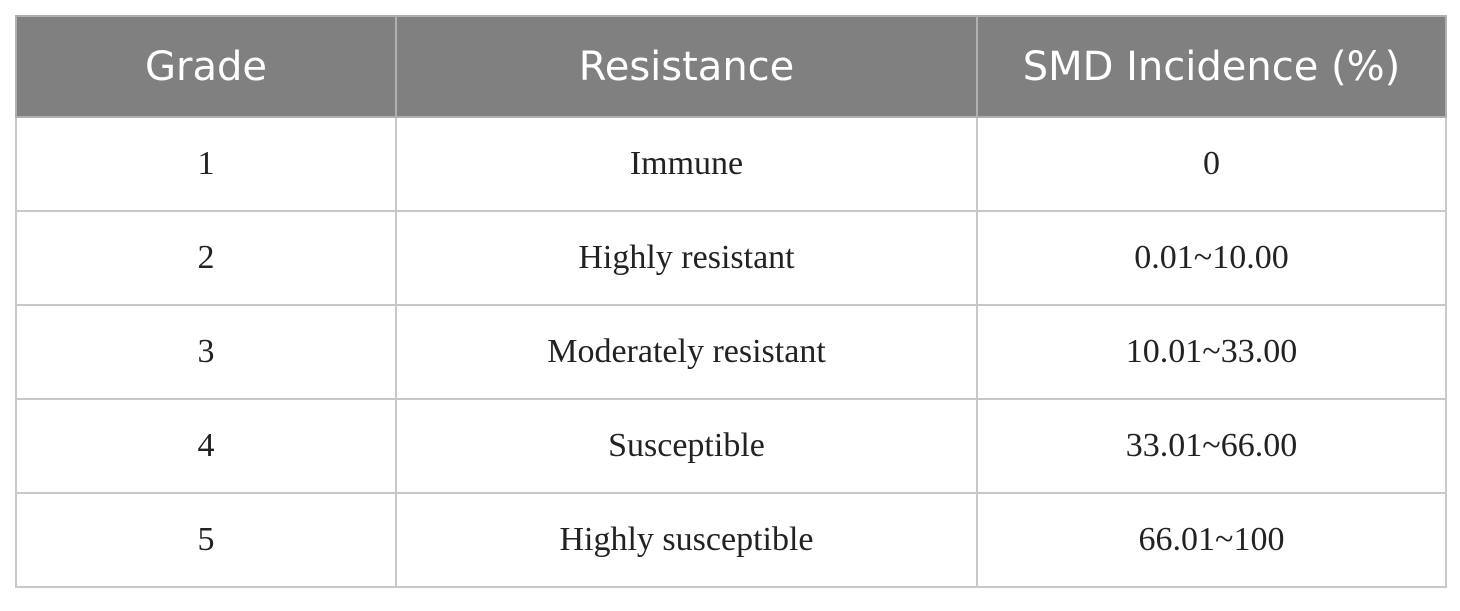  What do you see at coordinates (1211, 446) in the screenshot?
I see `table-cell: 33.01~66.00` at bounding box center [1211, 446].